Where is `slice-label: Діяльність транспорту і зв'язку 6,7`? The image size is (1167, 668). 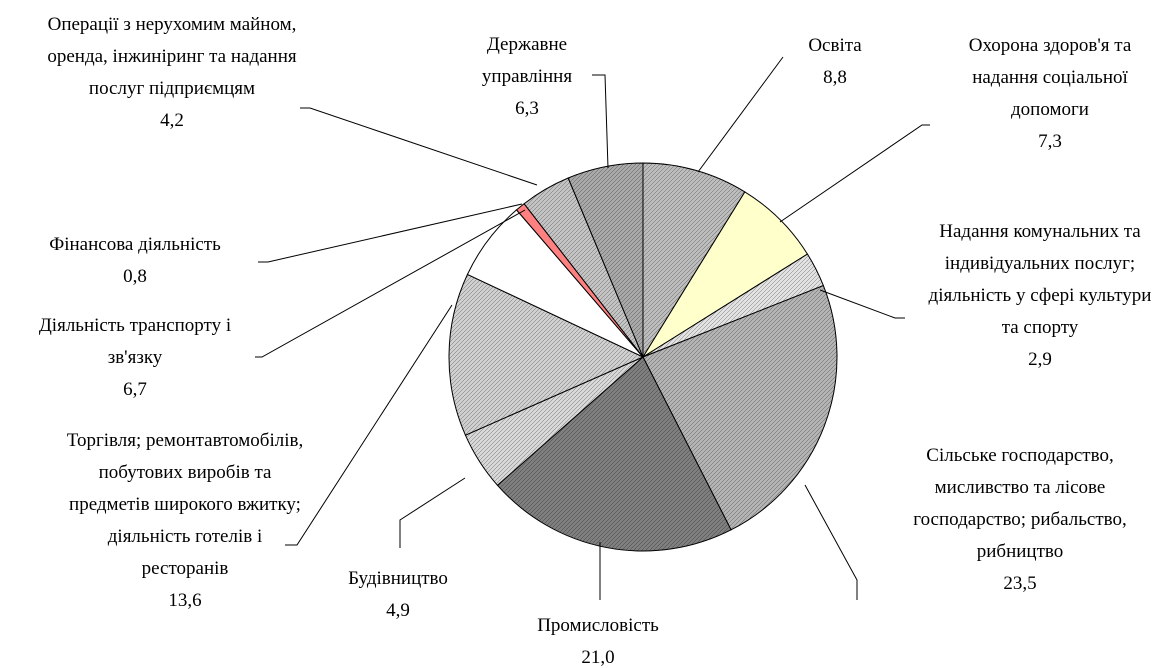
slice-label: Діяльність транспорту і зв'язку 6,7 is located at coordinates (135, 358).